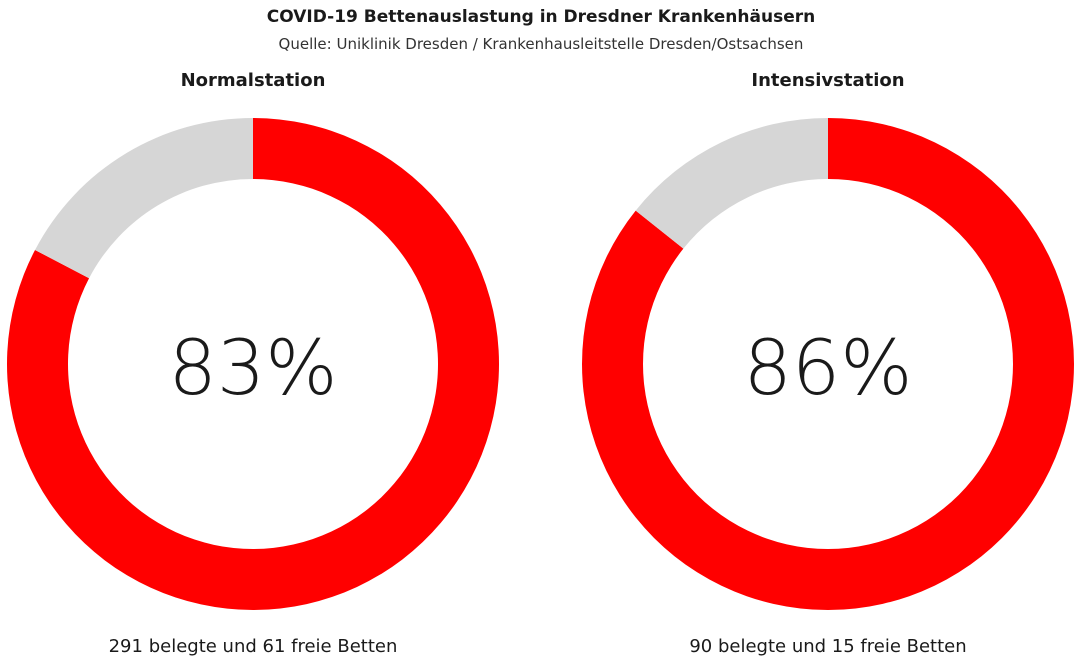  Describe the element at coordinates (828, 646) in the screenshot. I see `caption-intensivstation: 90 belegte und 15 freie Betten` at that location.